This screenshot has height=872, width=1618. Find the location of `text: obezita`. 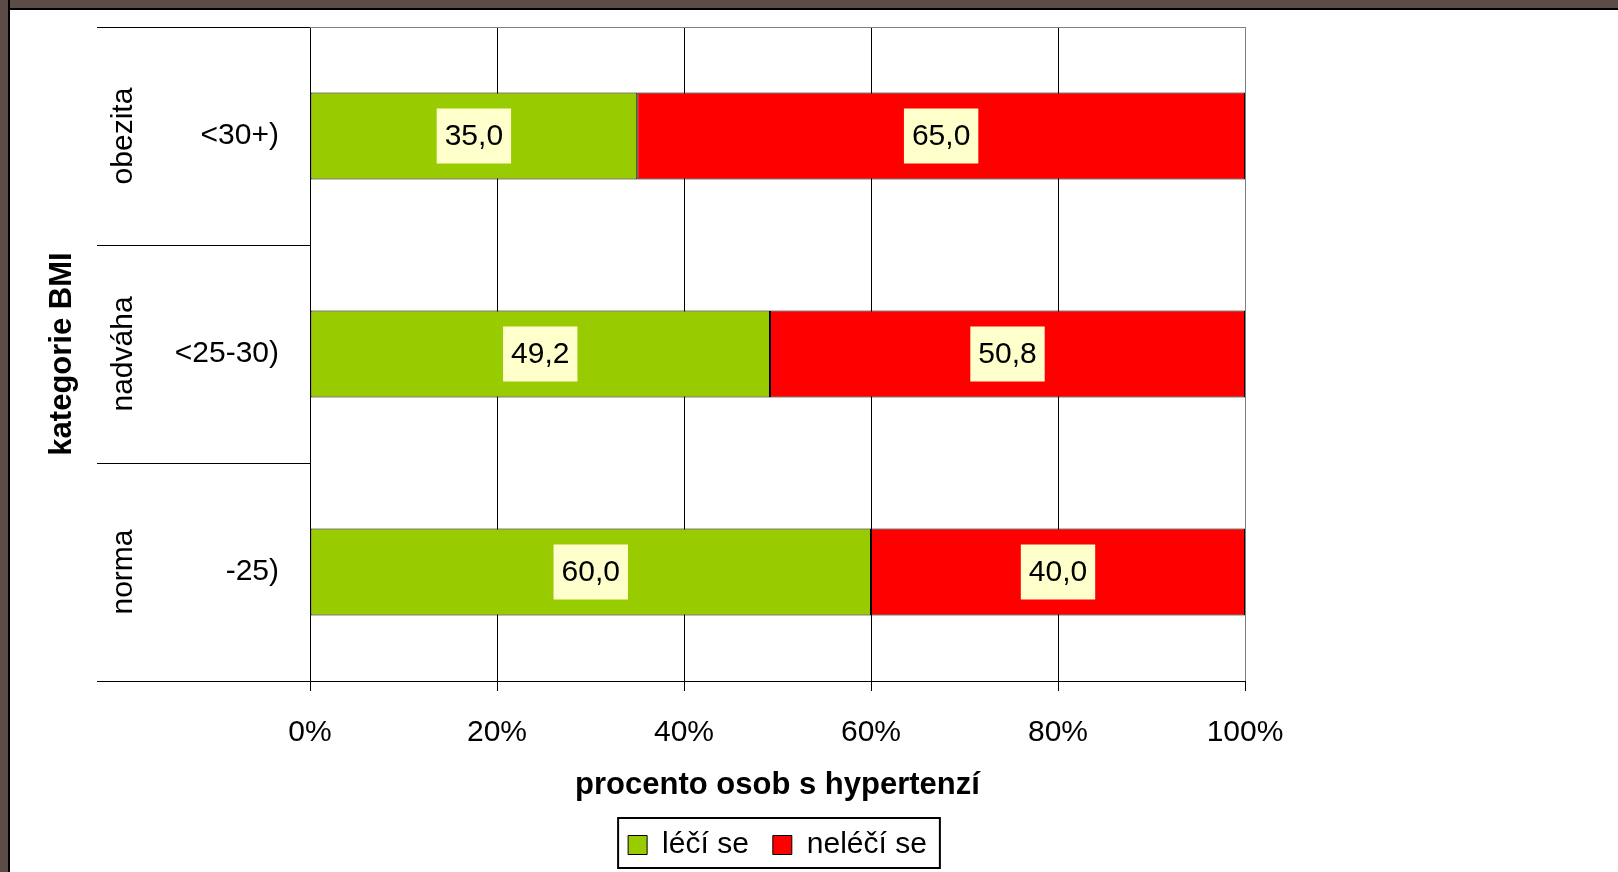

text: obezita is located at coordinates (122, 136).